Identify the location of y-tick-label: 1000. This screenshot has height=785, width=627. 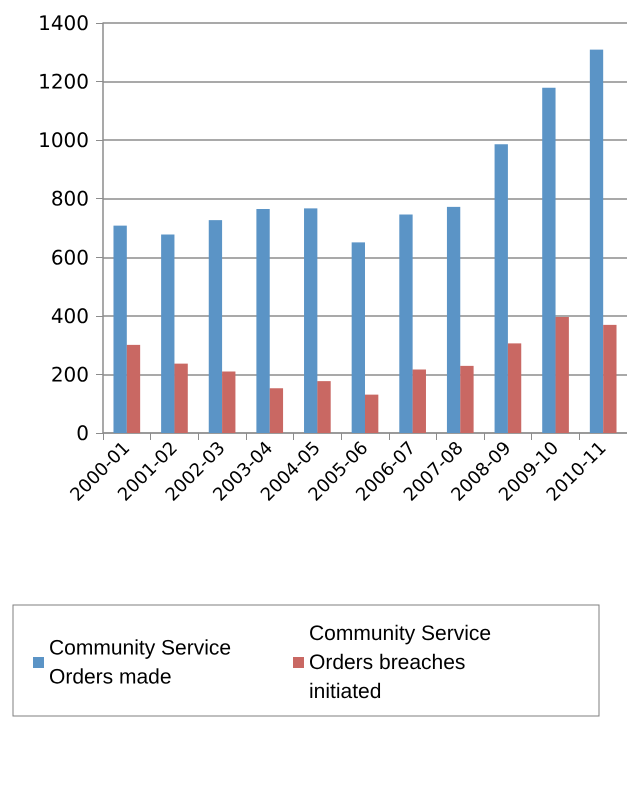
(63, 140).